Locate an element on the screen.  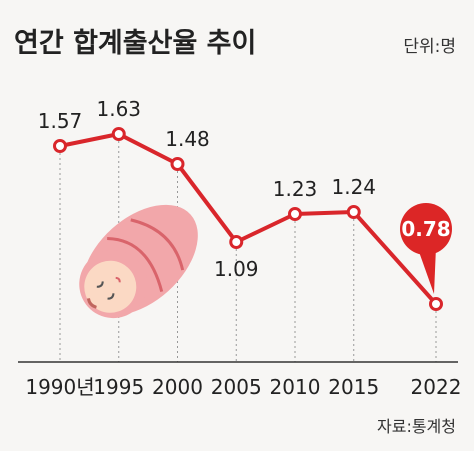
x-tick-label-2: 2000 is located at coordinates (177, 387).